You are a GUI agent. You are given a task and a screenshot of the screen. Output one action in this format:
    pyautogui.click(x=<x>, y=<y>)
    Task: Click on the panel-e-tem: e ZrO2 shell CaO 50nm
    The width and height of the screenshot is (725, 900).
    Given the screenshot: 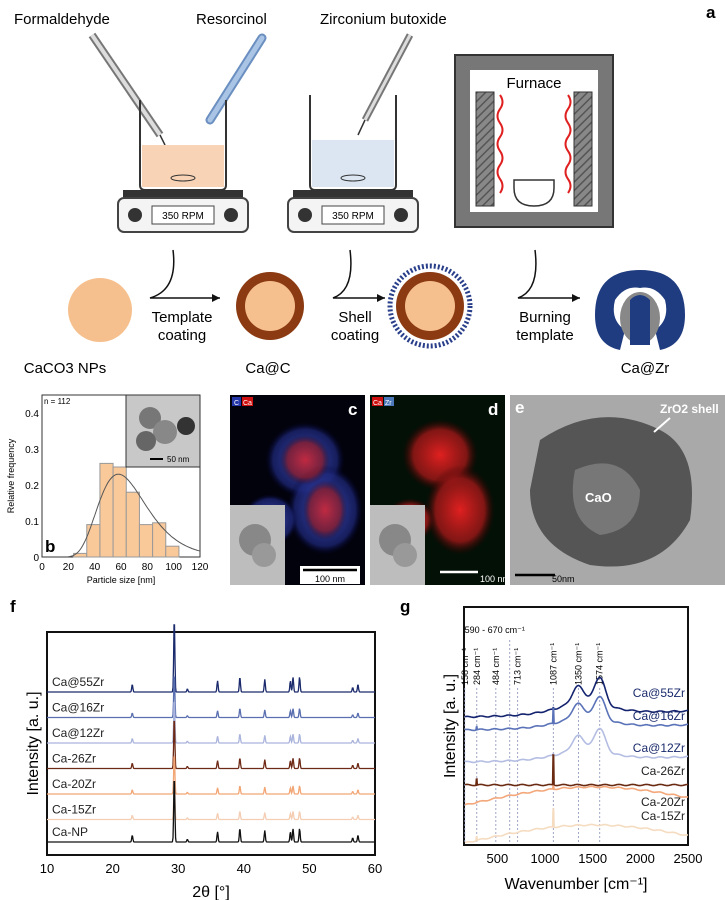 What is the action you would take?
    pyautogui.click(x=617, y=490)
    